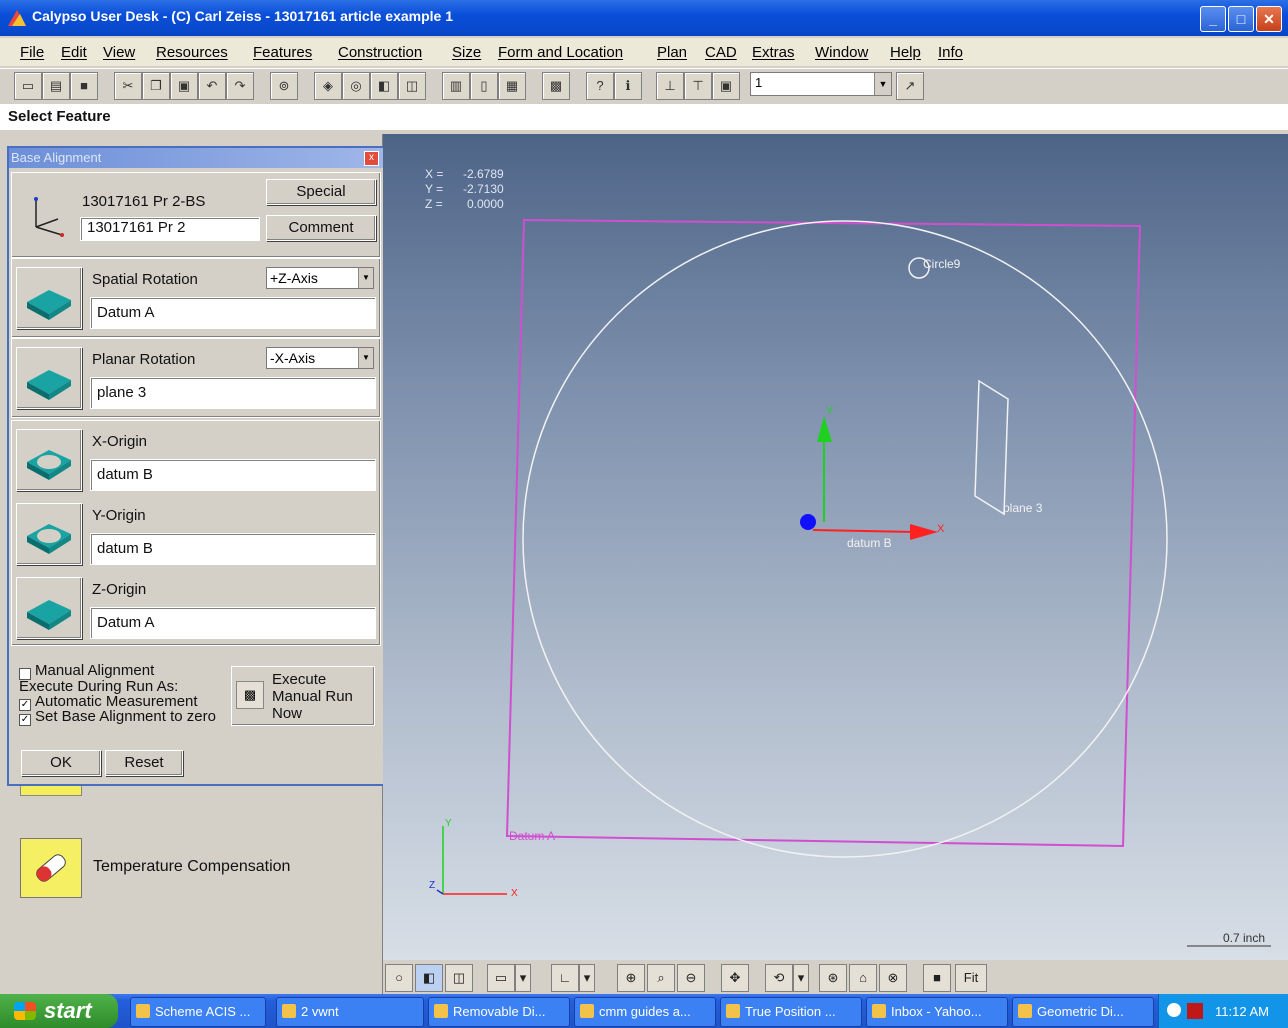 Image resolution: width=1288 pixels, height=1028 pixels. What do you see at coordinates (412, 86) in the screenshot?
I see `probe-icon: ◫` at bounding box center [412, 86].